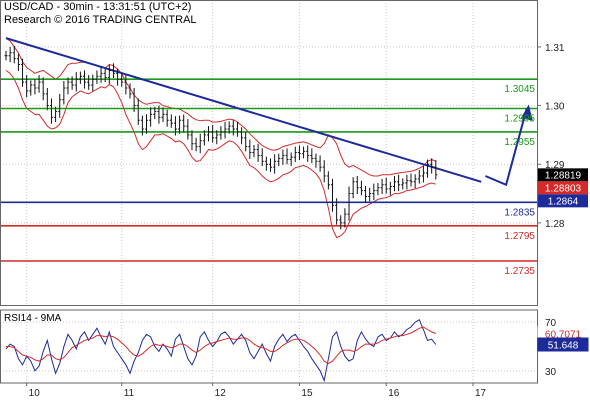  What do you see at coordinates (481, 393) in the screenshot?
I see `x-tick-label-5: 17` at bounding box center [481, 393].